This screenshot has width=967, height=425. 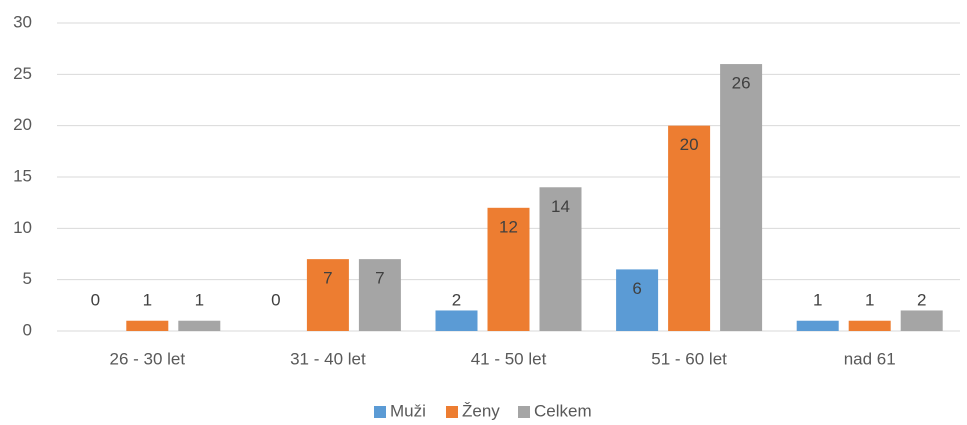 I want to click on x-tick-label: 41 - 50 let, so click(x=509, y=358).